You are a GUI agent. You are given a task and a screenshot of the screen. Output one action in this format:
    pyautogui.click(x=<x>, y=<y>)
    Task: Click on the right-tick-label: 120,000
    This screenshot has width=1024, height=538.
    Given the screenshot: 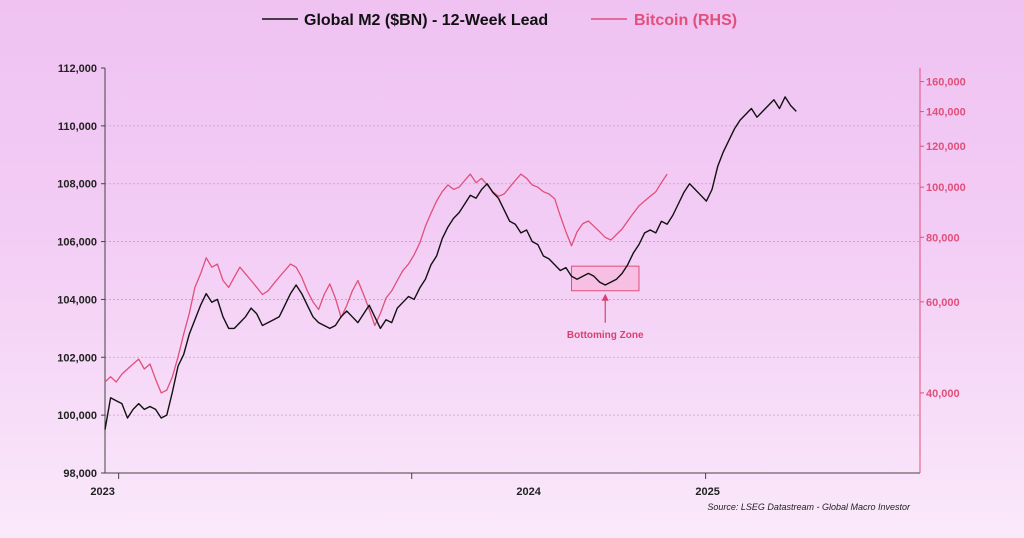 What is the action you would take?
    pyautogui.click(x=946, y=147)
    